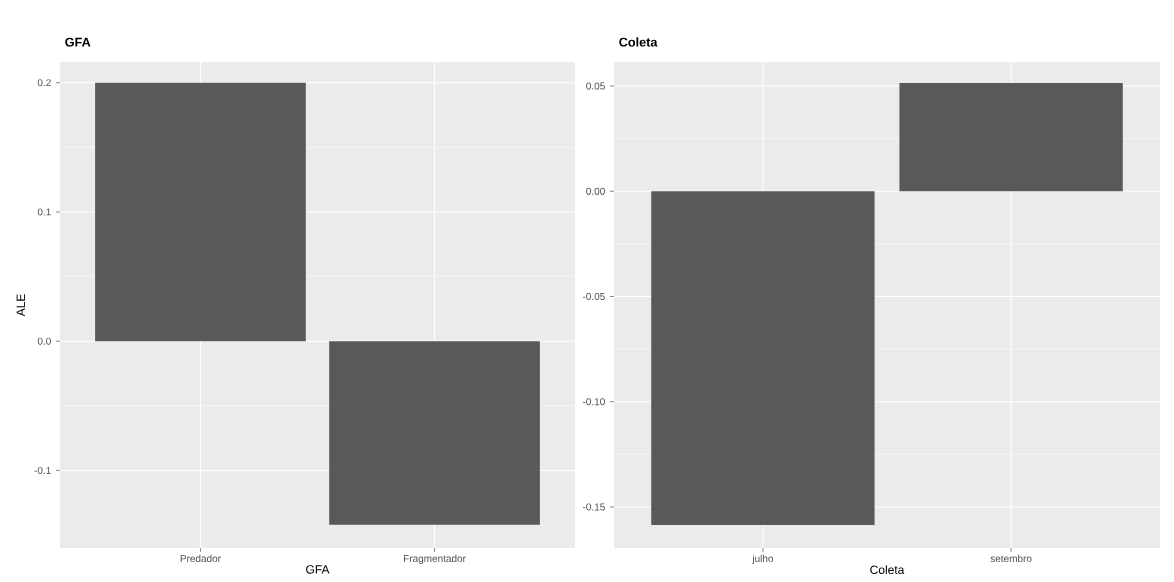 The width and height of the screenshot is (1174, 582). What do you see at coordinates (44, 341) in the screenshot?
I see `y-tick-label: 0.0` at bounding box center [44, 341].